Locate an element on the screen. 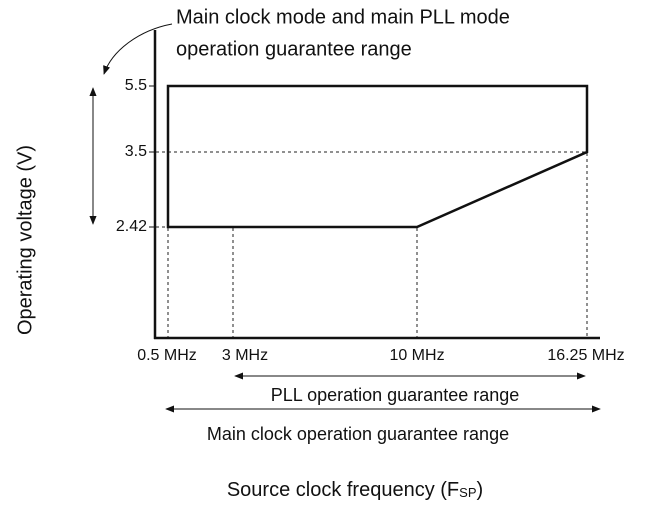 The image size is (648, 512). x-tick-label: 16.25 MHz is located at coordinates (585, 355).